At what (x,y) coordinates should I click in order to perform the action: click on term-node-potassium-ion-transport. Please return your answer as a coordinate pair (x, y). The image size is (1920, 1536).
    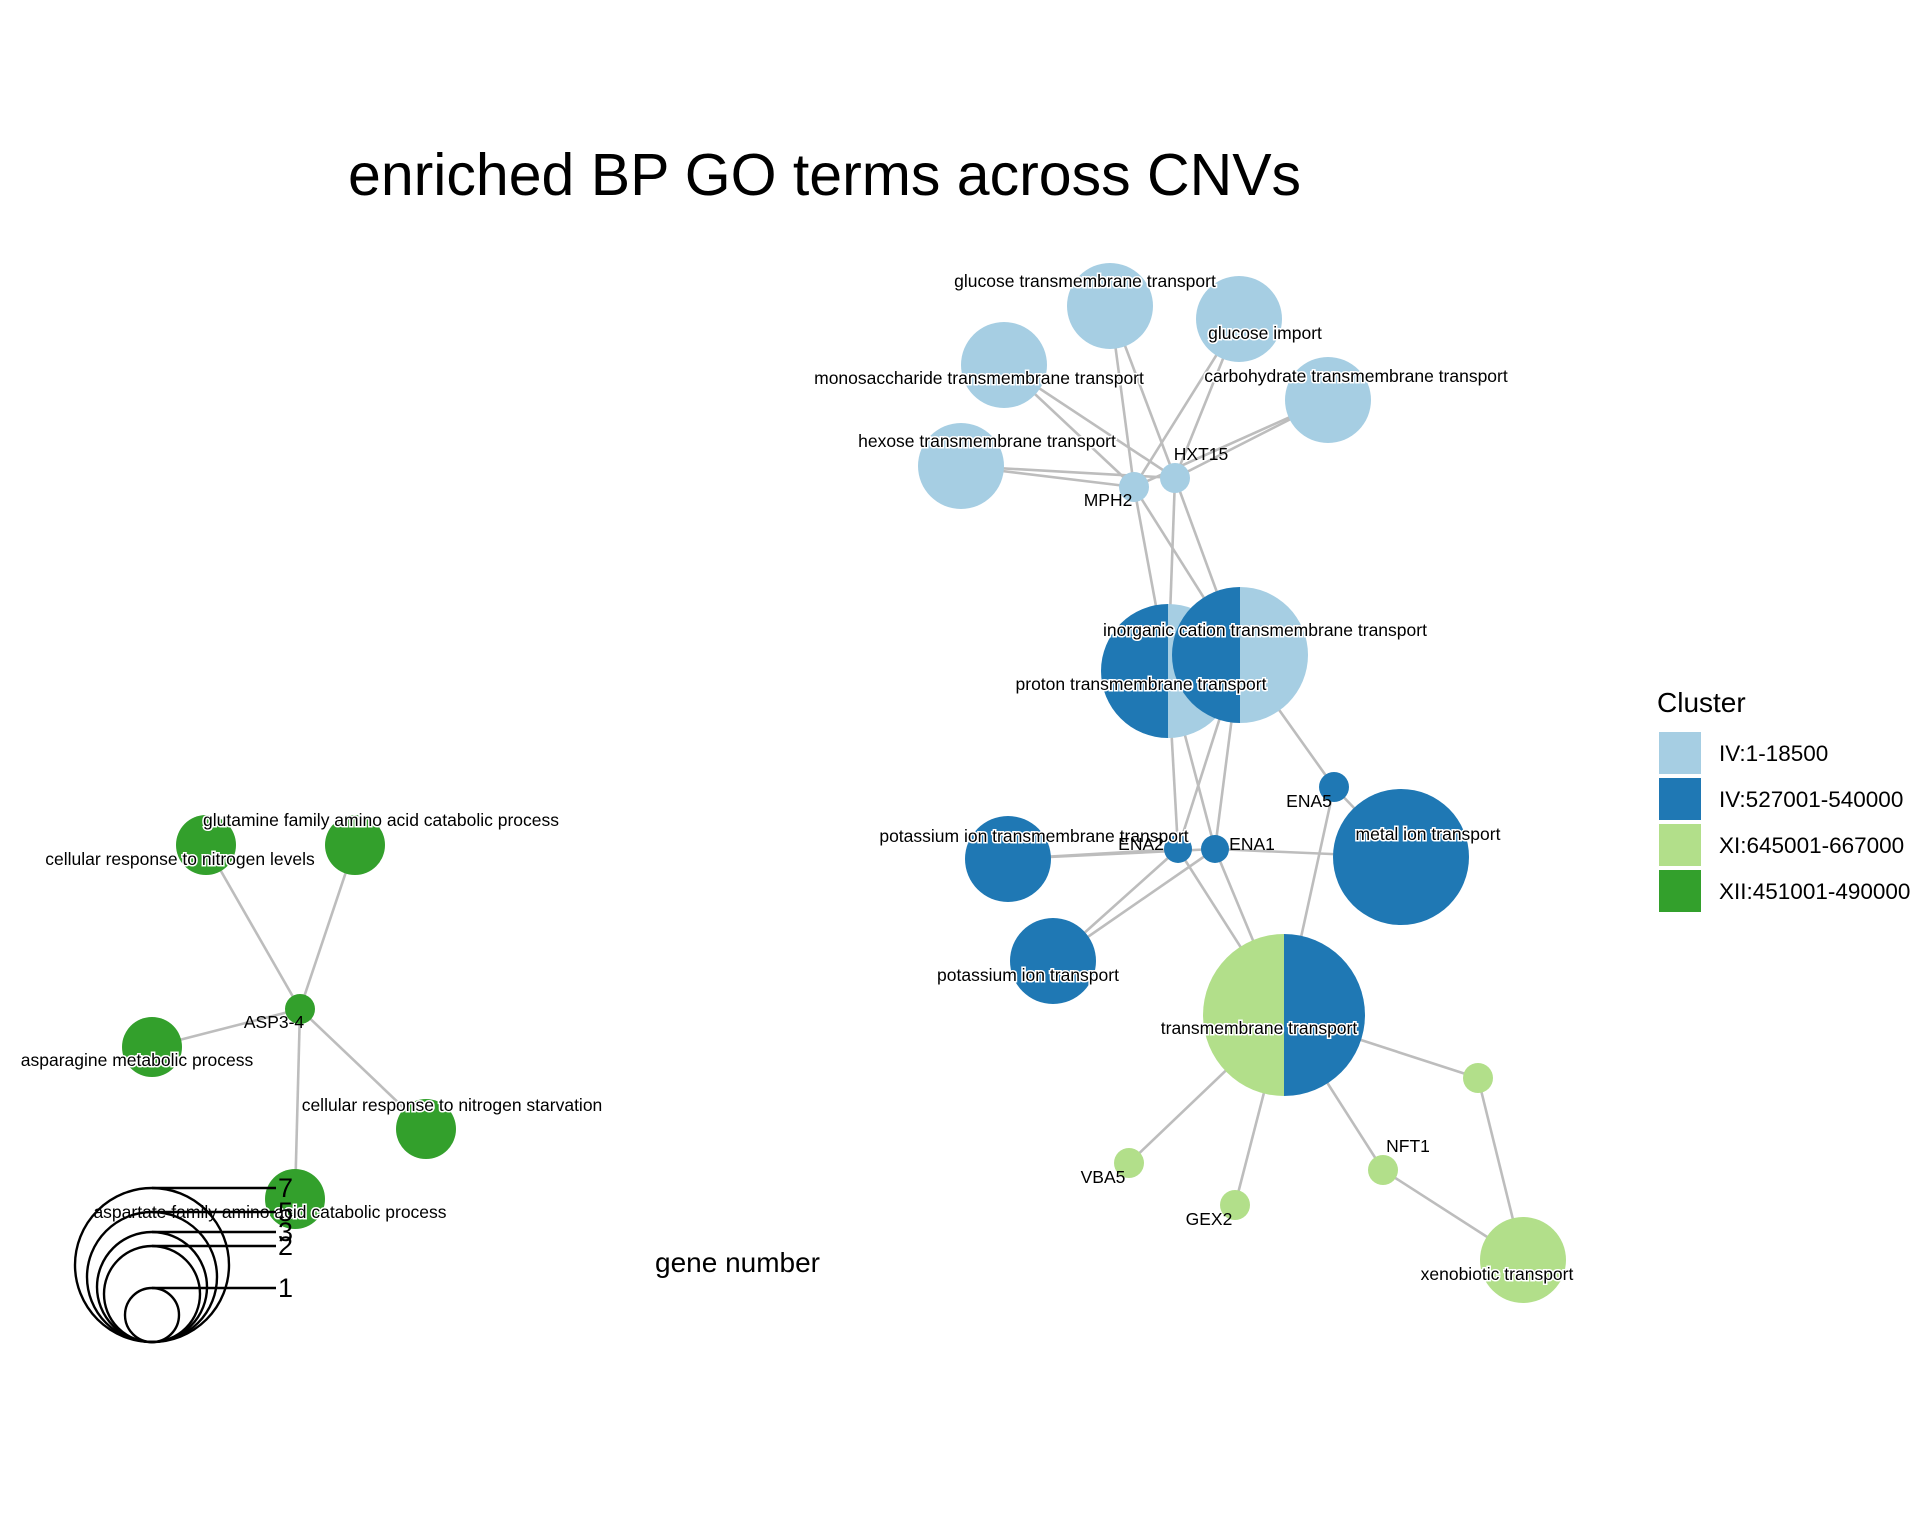
    Looking at the image, I should click on (1053, 961).